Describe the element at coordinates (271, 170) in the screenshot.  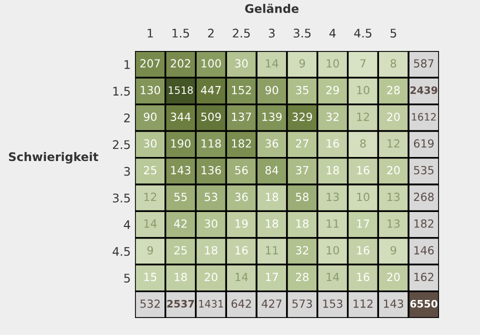
I see `data-label: 84` at that location.